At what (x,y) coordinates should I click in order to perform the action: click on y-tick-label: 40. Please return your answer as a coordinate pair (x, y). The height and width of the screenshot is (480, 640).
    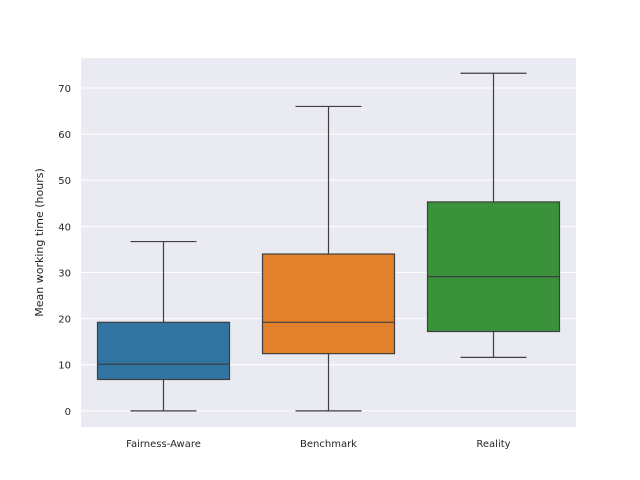
    Looking at the image, I should click on (64, 227).